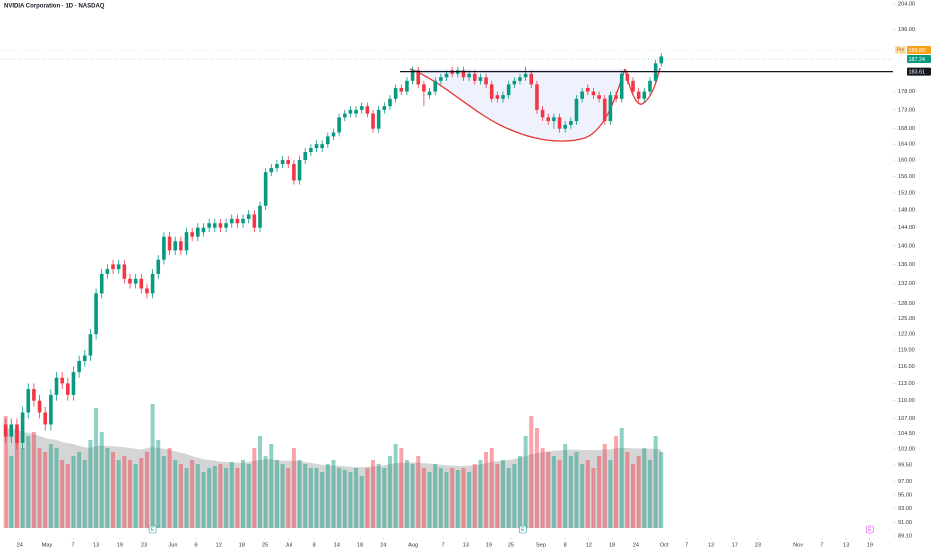 Image resolution: width=932 pixels, height=550 pixels. I want to click on y-tick-label: 168.00, so click(906, 129).